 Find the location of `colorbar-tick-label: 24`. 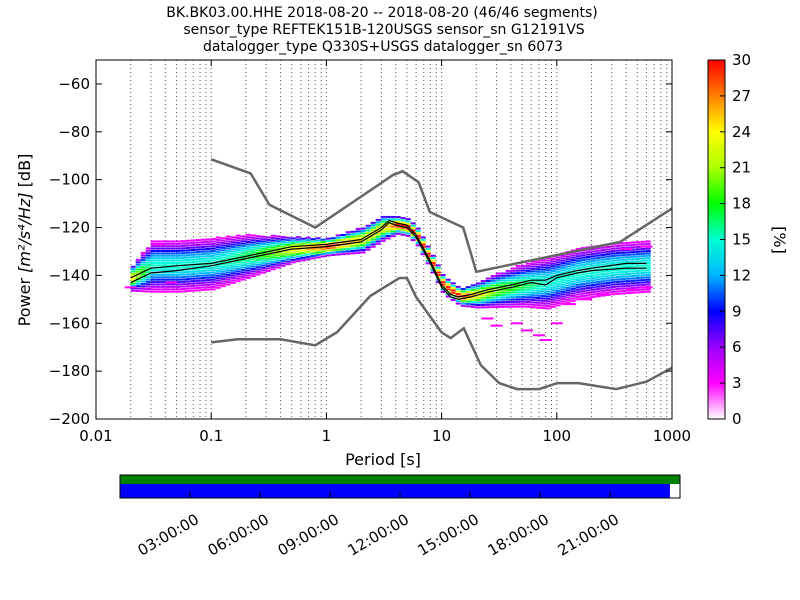

colorbar-tick-label: 24 is located at coordinates (741, 132).